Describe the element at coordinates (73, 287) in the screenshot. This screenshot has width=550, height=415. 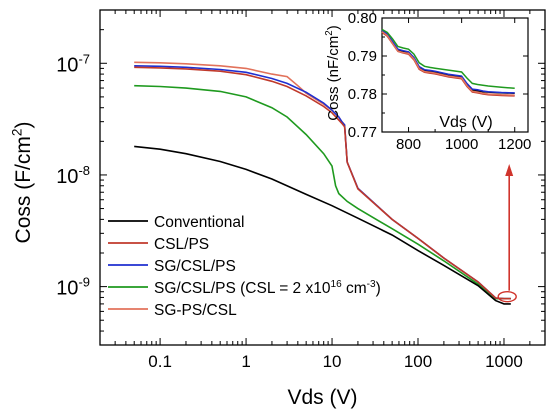
I see `y-tick-label: 10⁻⁹` at that location.